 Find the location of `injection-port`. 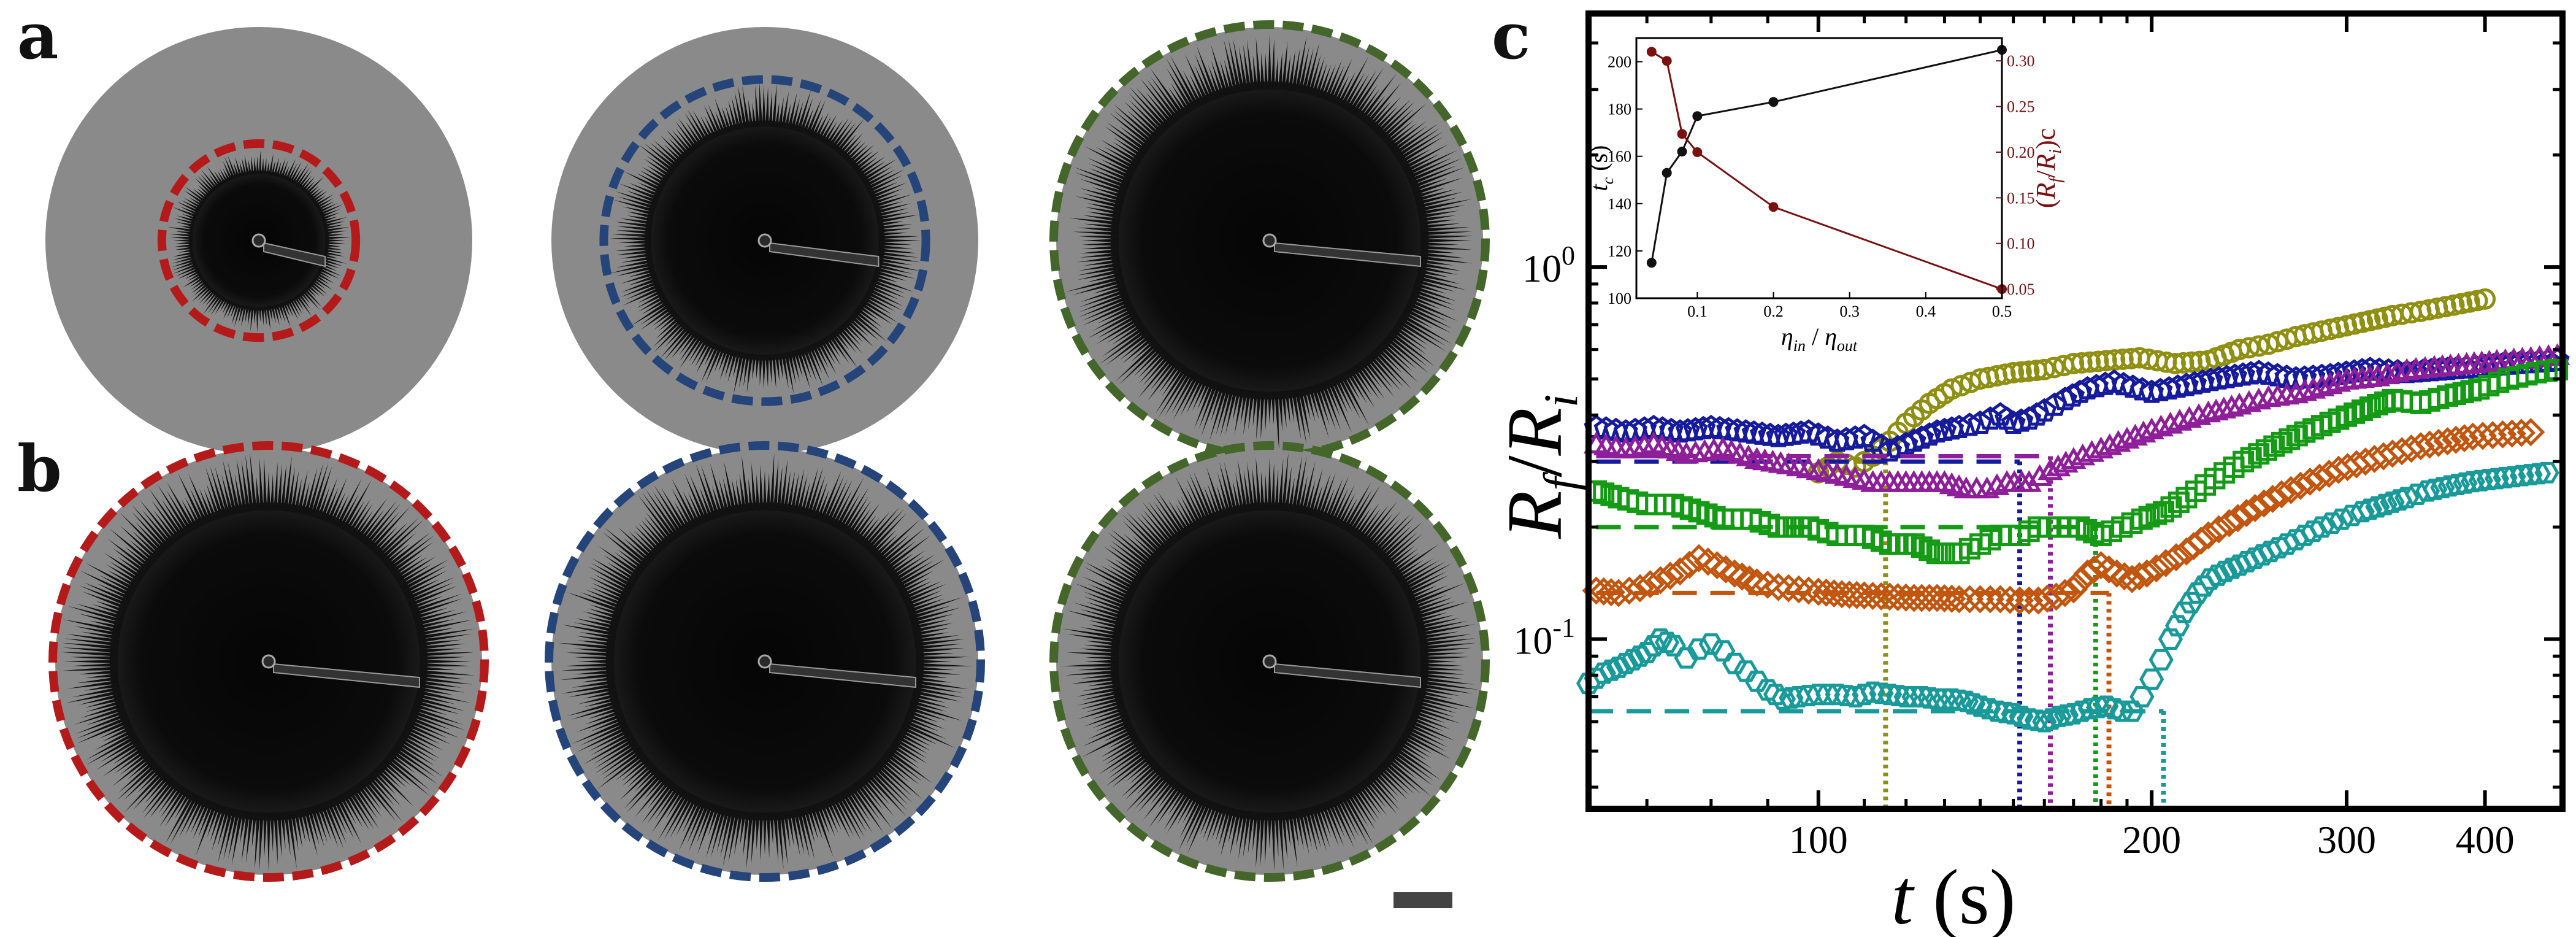

injection-port is located at coordinates (258, 240).